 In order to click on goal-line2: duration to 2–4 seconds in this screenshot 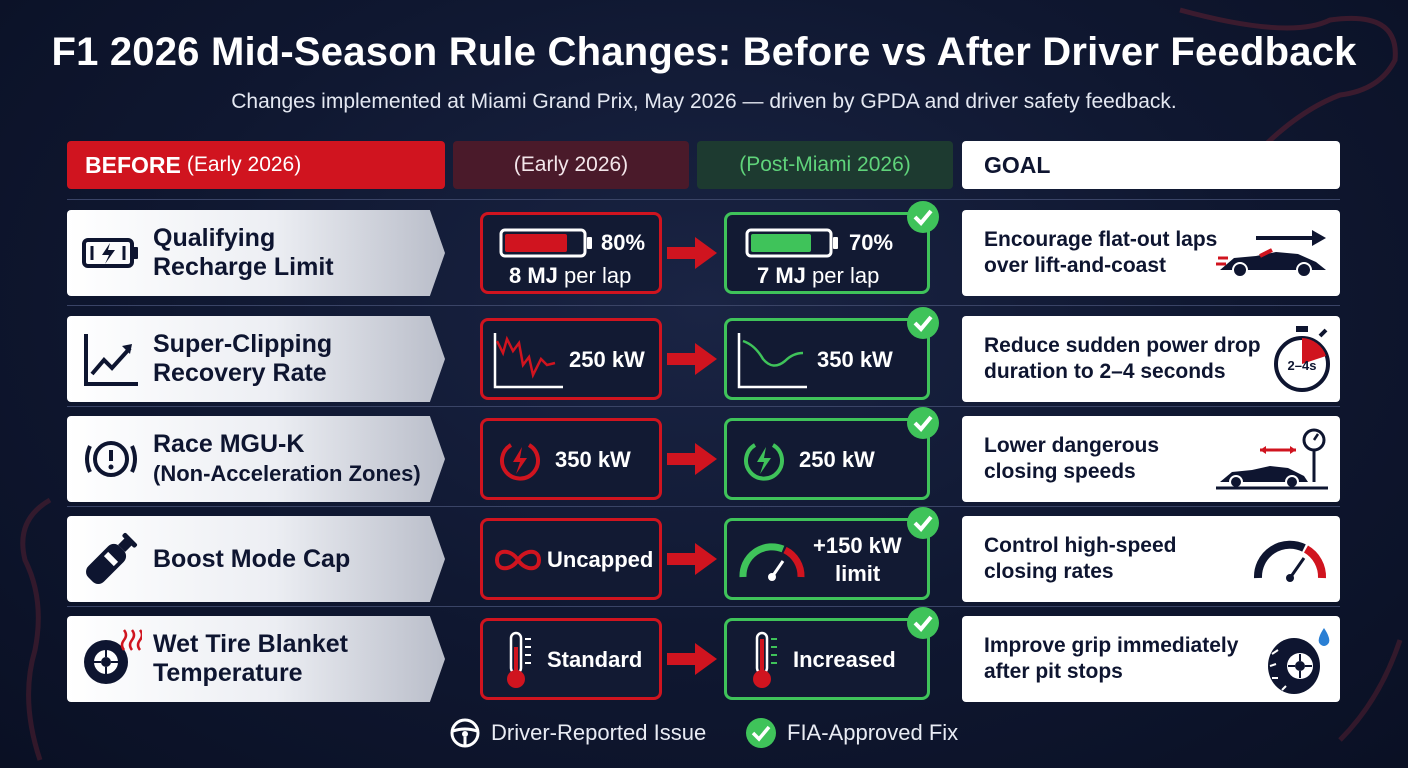, I will do `click(1105, 371)`.